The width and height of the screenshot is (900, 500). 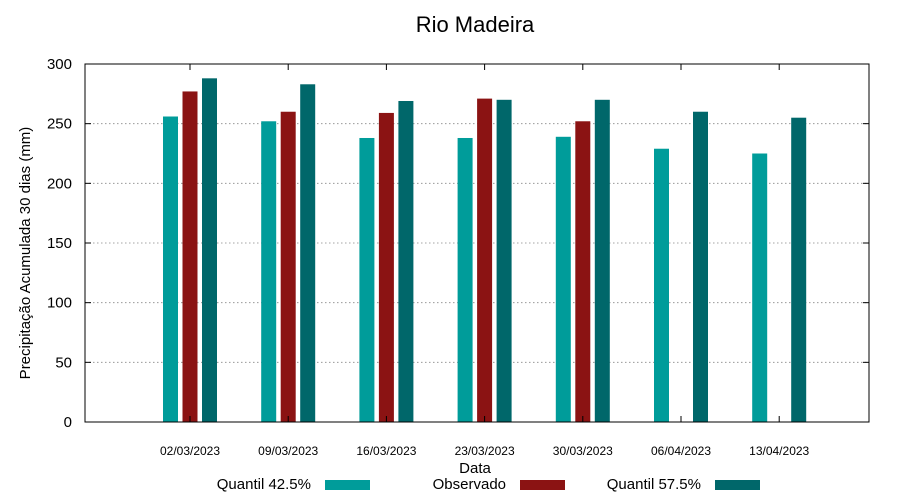 I want to click on x-tick-label: 16/03/2023, so click(x=386, y=451).